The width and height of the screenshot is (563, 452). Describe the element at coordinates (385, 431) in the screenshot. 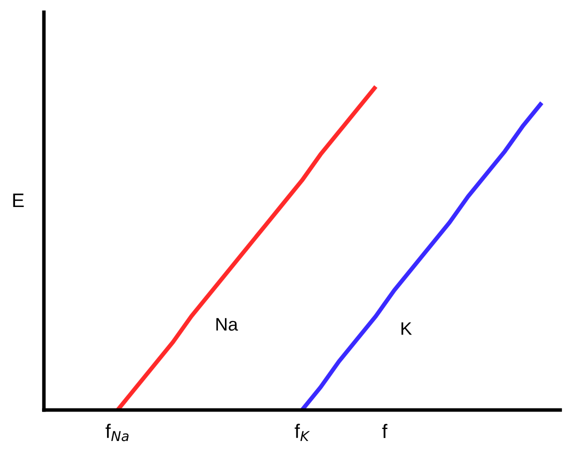

I see `x-axis-title: f` at that location.